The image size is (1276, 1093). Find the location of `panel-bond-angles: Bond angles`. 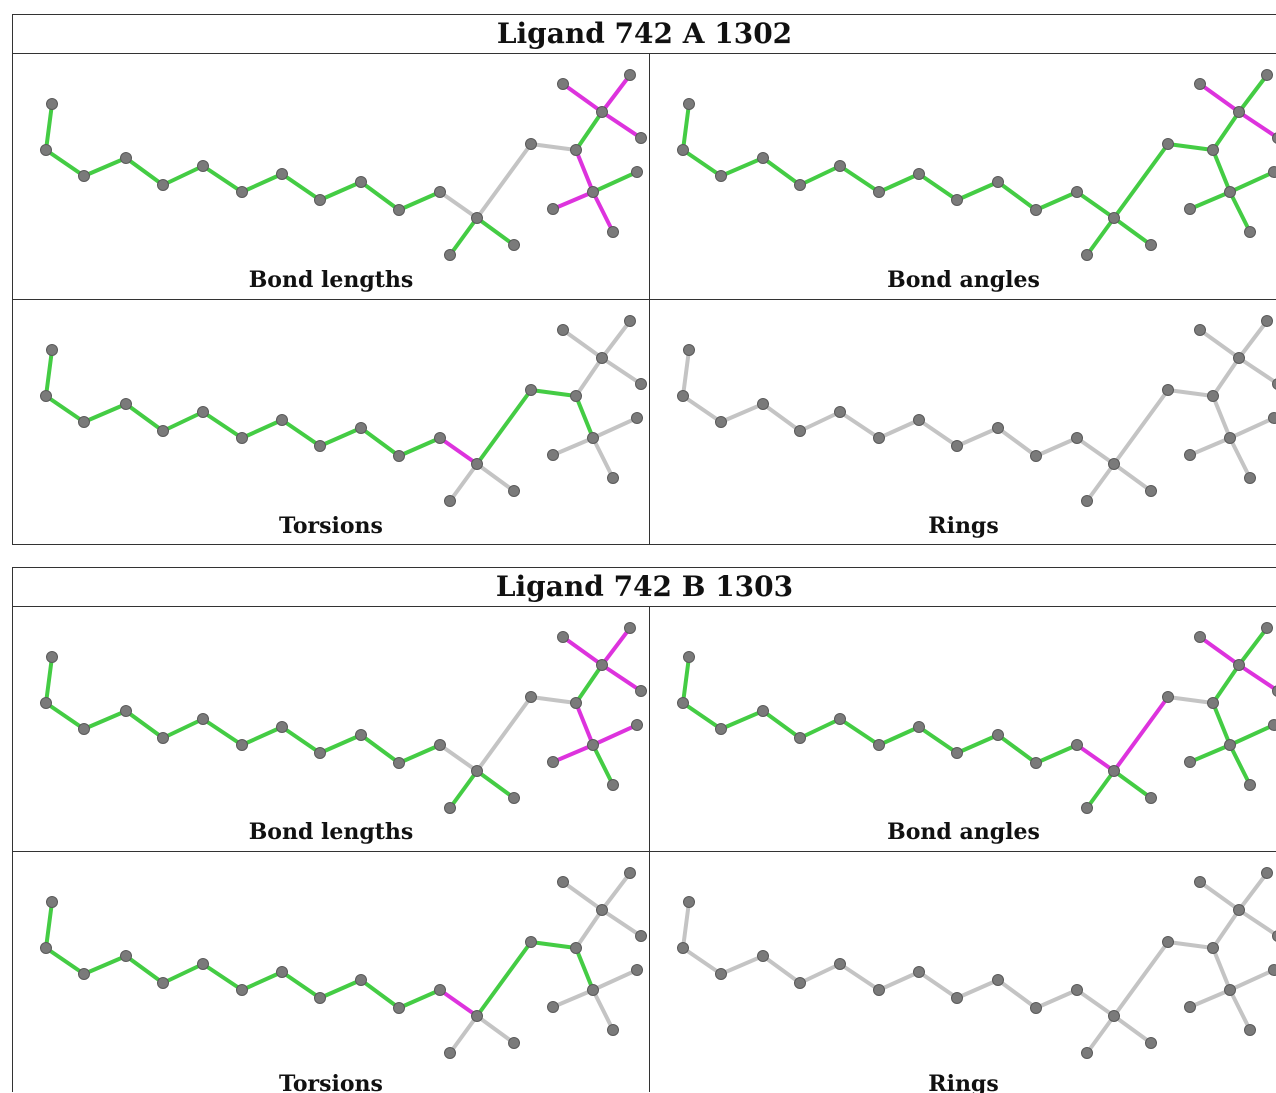

panel-bond-angles: Bond angles is located at coordinates (963, 729).